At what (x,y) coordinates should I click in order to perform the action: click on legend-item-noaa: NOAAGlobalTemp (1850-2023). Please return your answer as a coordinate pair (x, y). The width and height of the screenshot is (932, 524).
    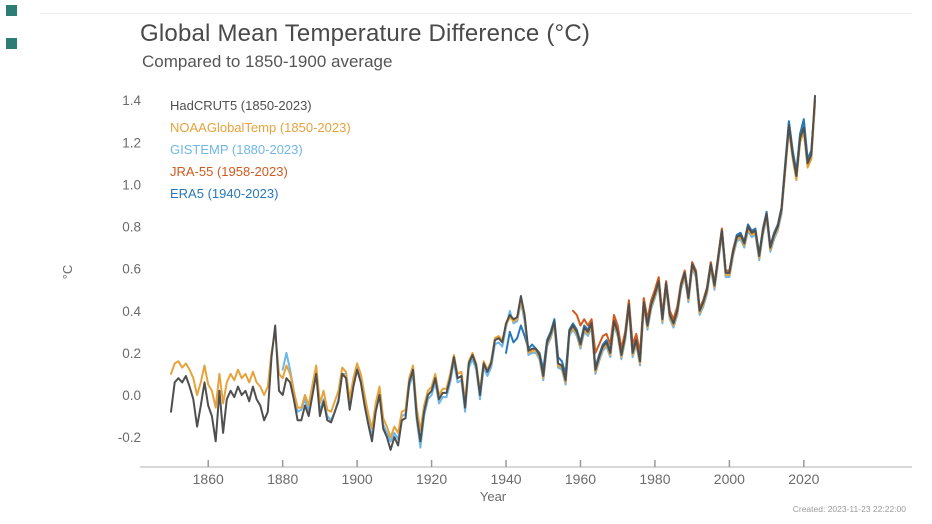
    Looking at the image, I should click on (260, 127).